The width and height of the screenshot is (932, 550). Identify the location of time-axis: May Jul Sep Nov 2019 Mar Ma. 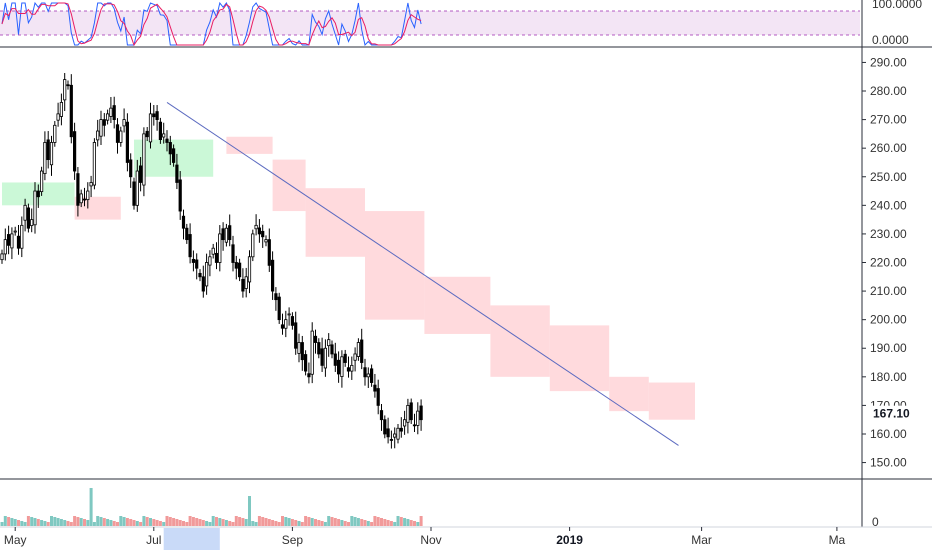
(425, 537).